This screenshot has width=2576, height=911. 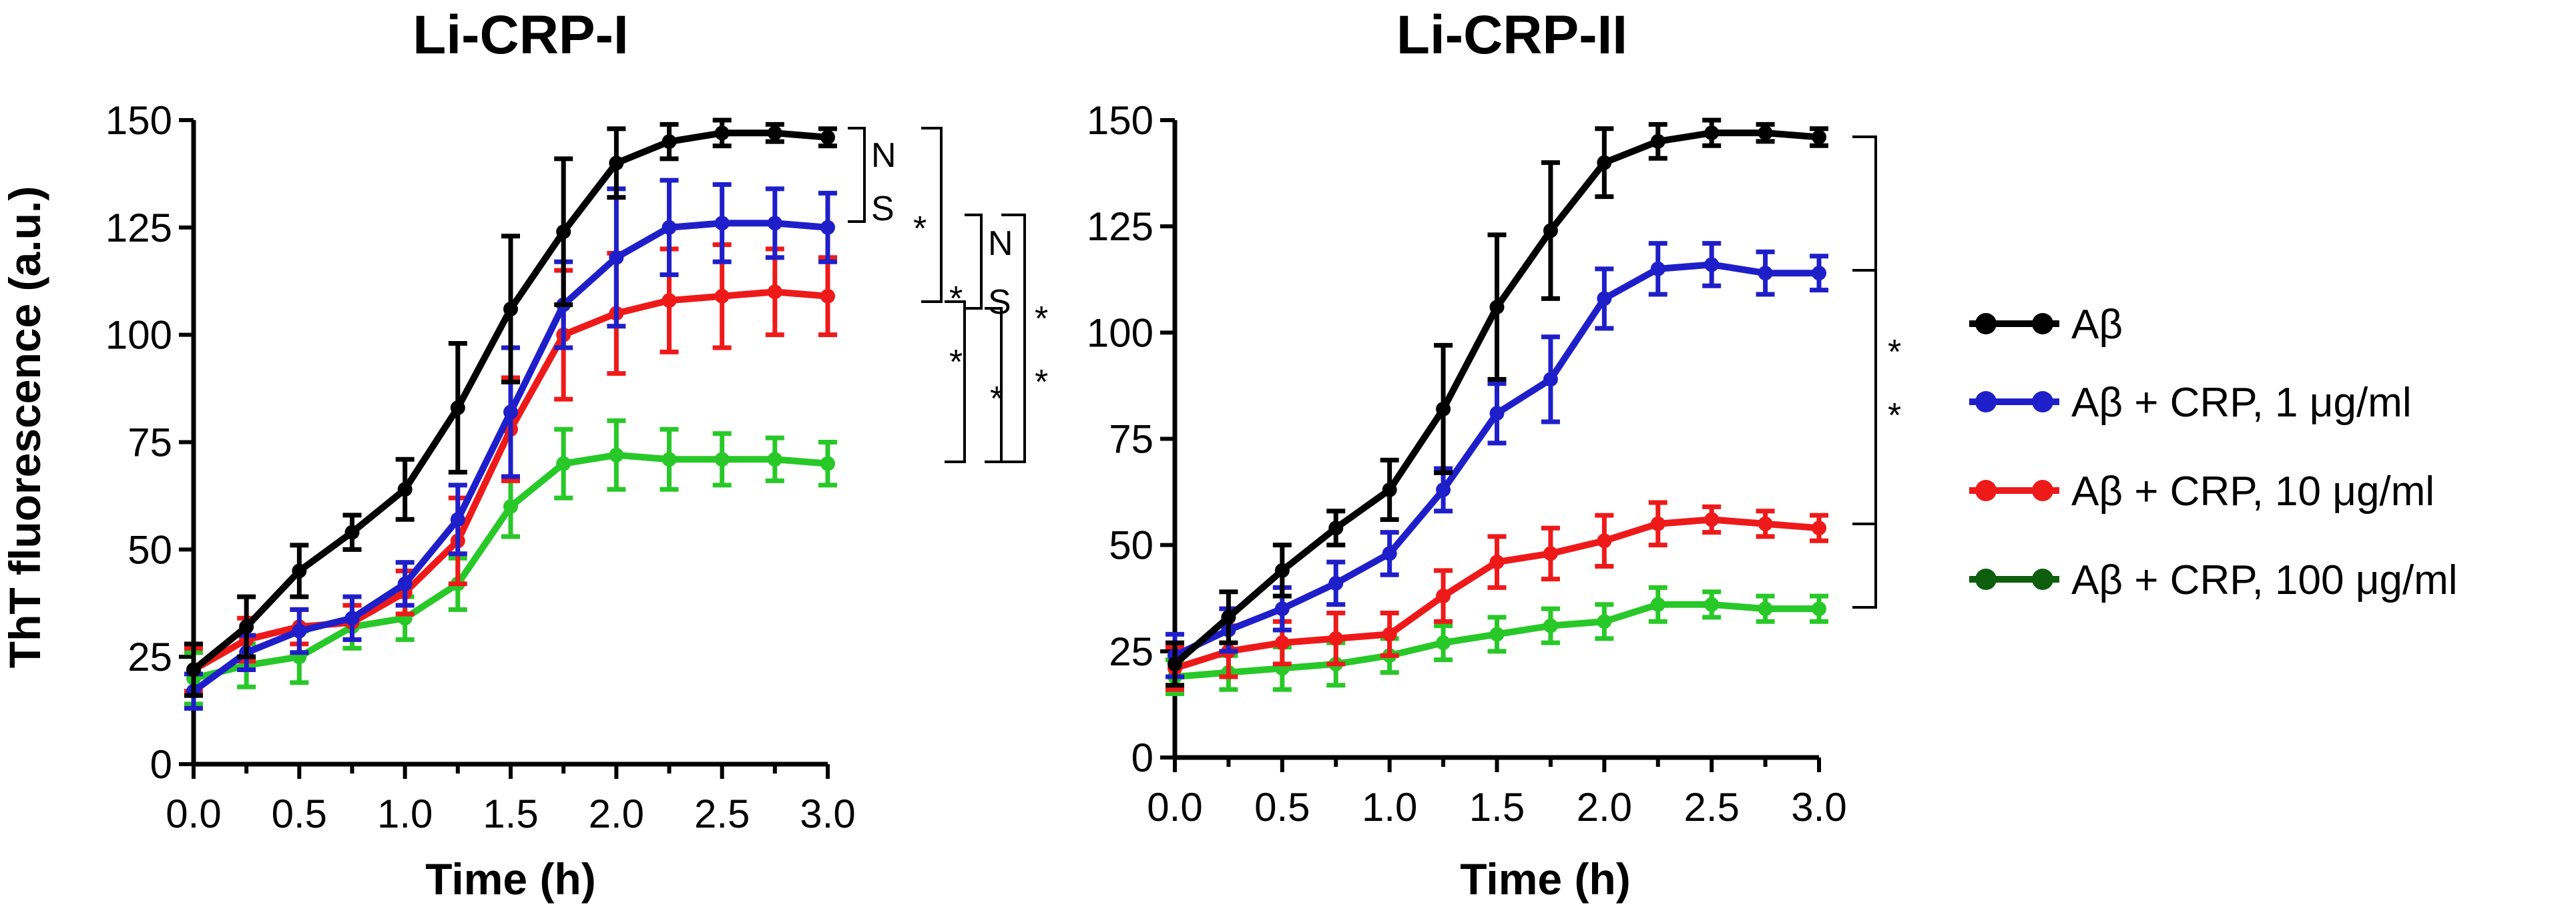 I want to click on legend-item: Aβ + CRP, 100 μg/ml, so click(x=2213, y=580).